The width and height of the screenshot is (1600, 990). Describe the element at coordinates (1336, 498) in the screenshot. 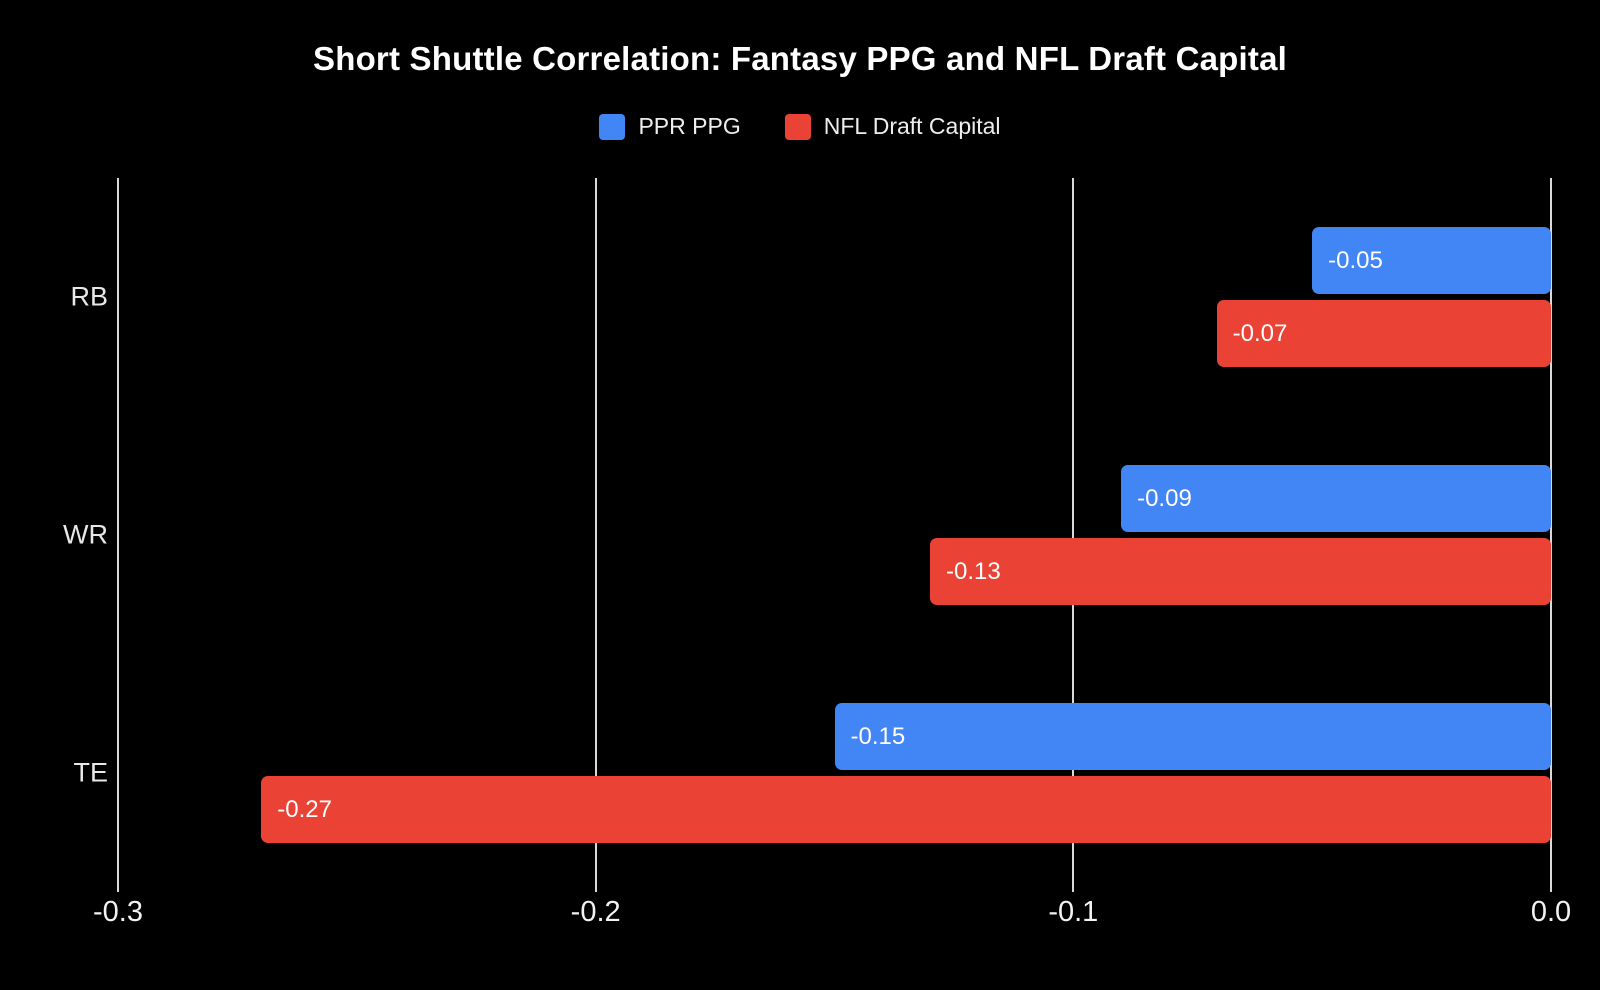

I see `bar-wr-ppr-ppg: -0.09` at that location.